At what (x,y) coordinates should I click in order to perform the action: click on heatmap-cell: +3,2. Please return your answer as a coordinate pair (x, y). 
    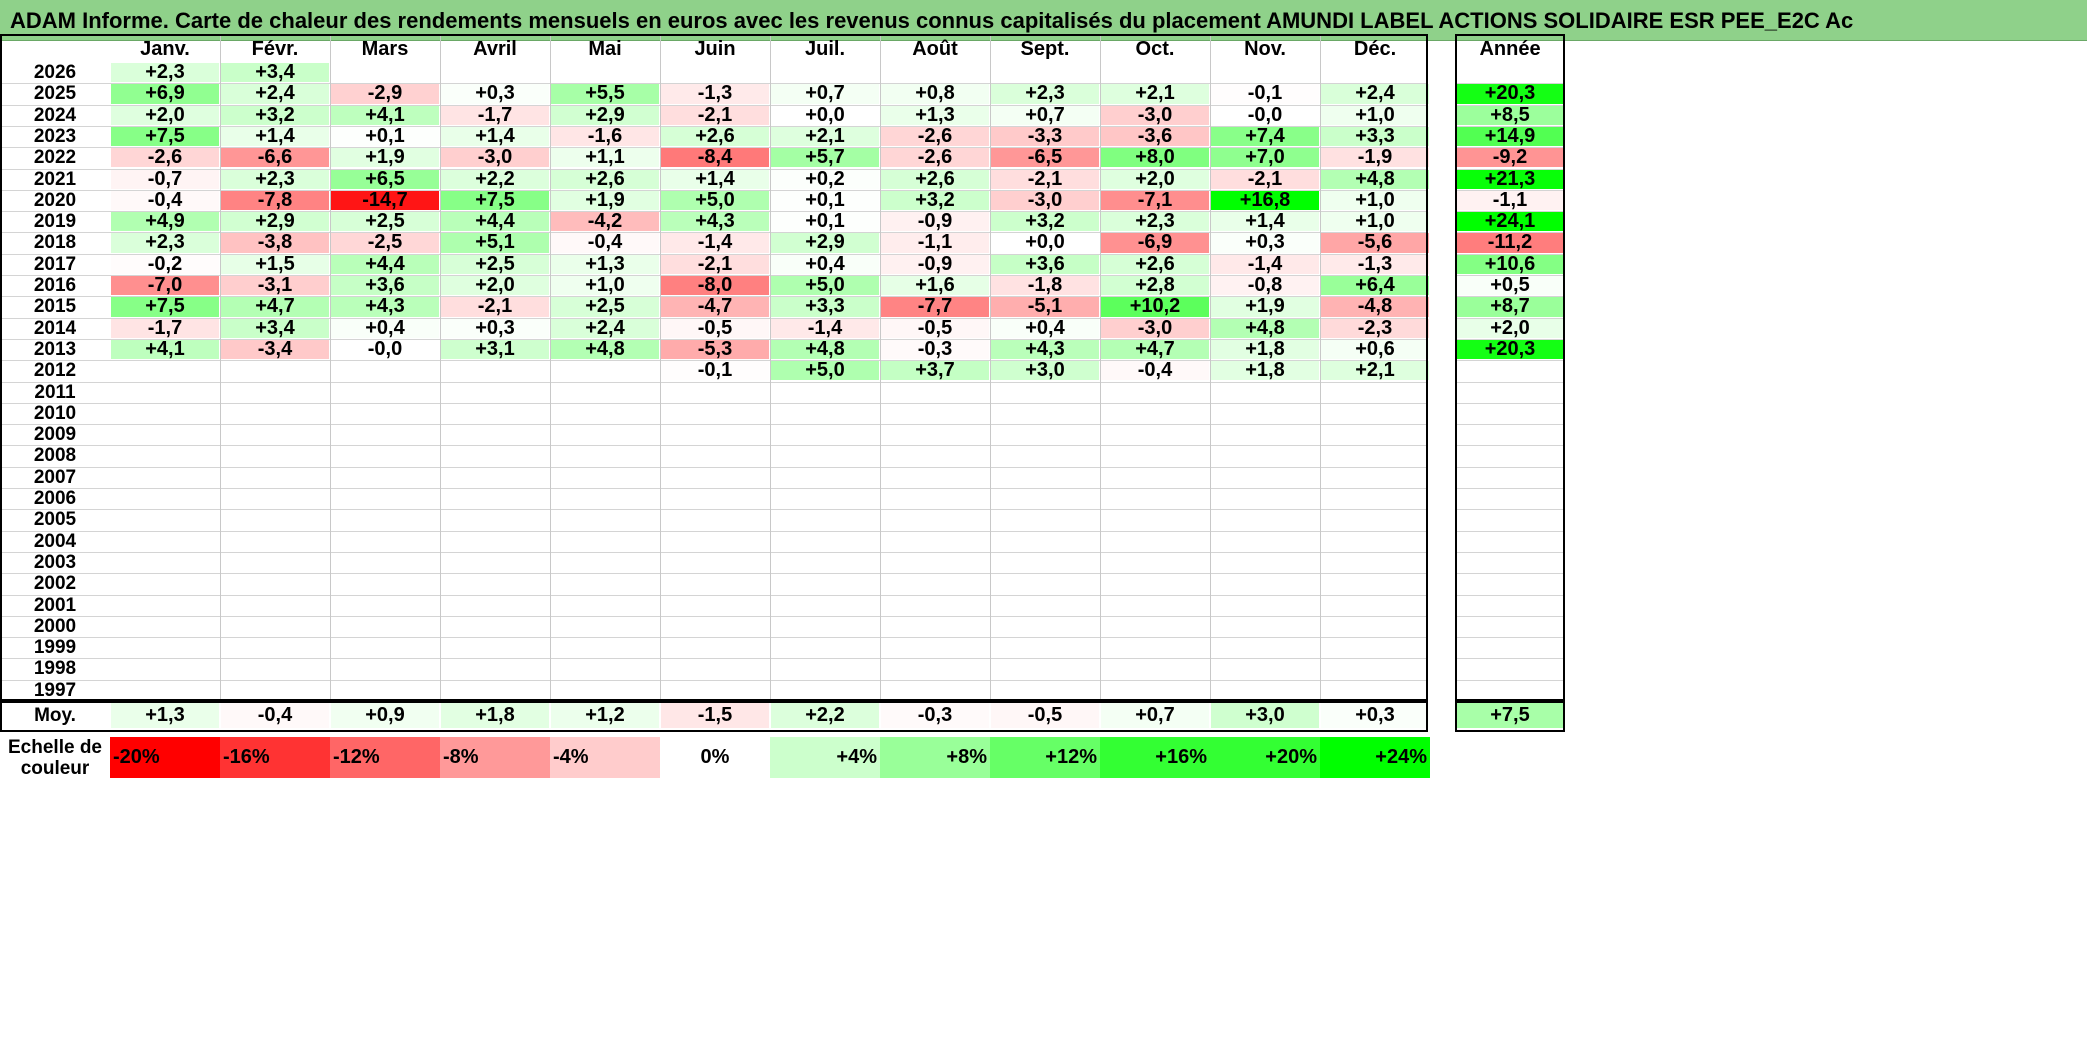
    Looking at the image, I should click on (935, 200).